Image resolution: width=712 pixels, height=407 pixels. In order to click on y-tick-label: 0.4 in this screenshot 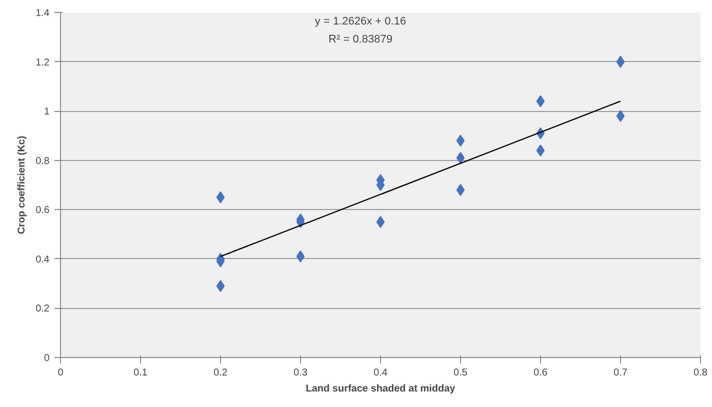, I will do `click(43, 260)`.